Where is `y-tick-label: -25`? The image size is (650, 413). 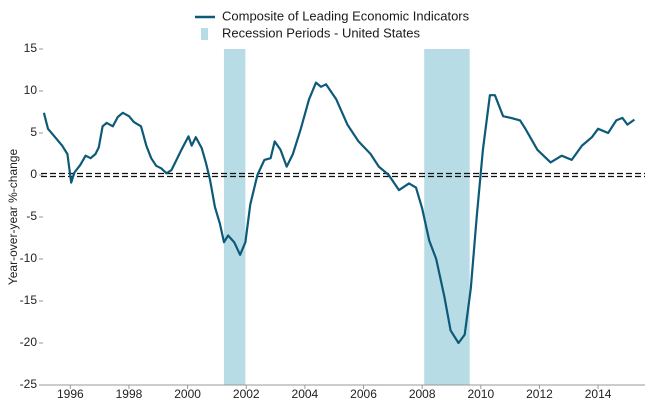 y-tick-label: -25 is located at coordinates (29, 384).